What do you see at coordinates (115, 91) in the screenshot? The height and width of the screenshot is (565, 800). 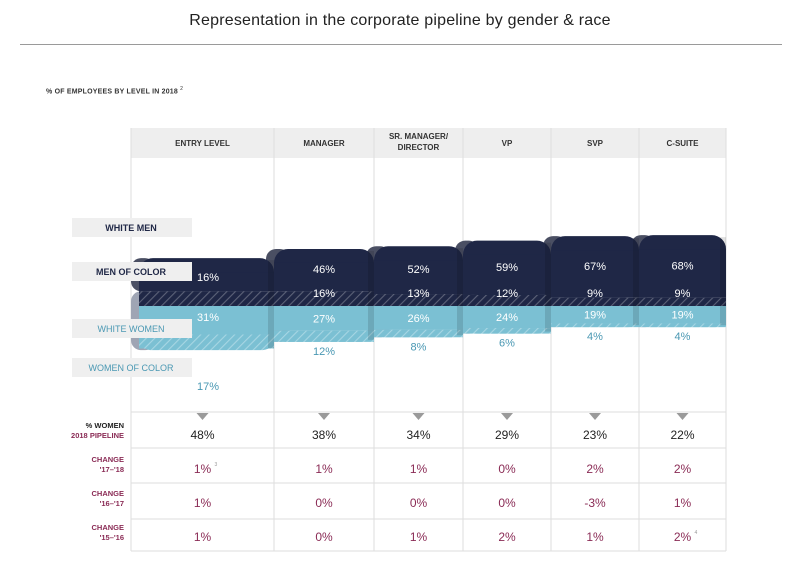 I see `chart-subtitle: % OF EMPLOYEES BY LEVEL IN 2018 2` at bounding box center [115, 91].